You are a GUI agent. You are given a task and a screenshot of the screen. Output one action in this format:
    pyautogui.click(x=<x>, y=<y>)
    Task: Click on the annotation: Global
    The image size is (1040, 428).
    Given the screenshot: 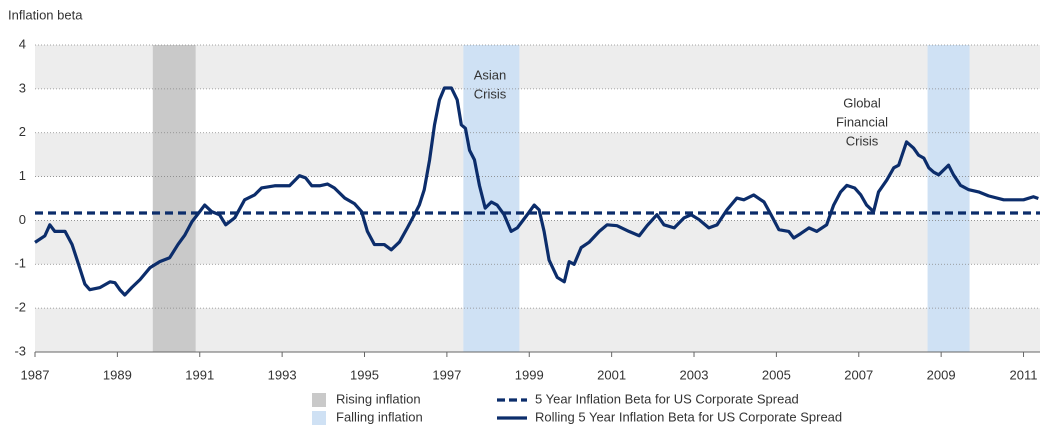 What is the action you would take?
    pyautogui.click(x=862, y=102)
    